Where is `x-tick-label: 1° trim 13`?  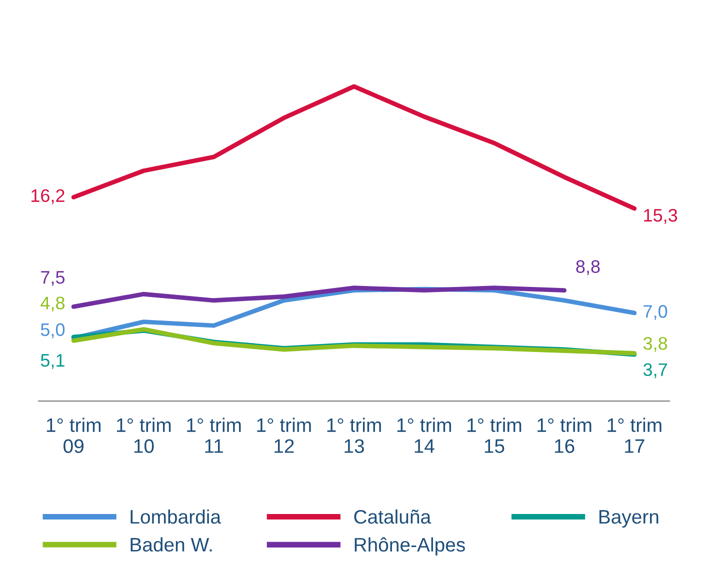
x-tick-label: 1° trim 13 is located at coordinates (354, 435).